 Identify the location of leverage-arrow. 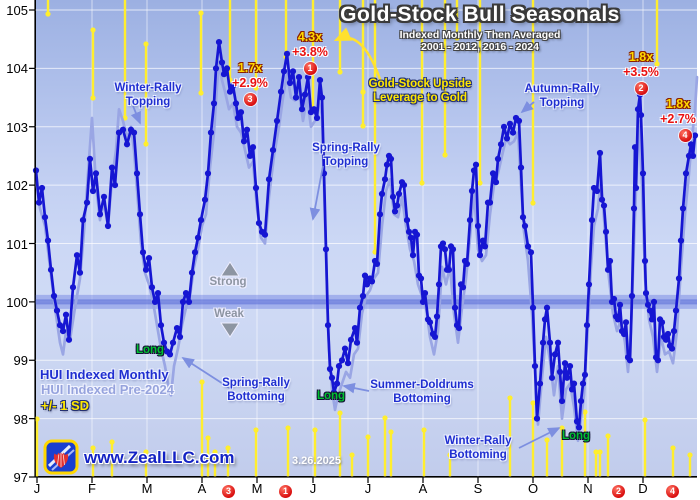
(358, 55).